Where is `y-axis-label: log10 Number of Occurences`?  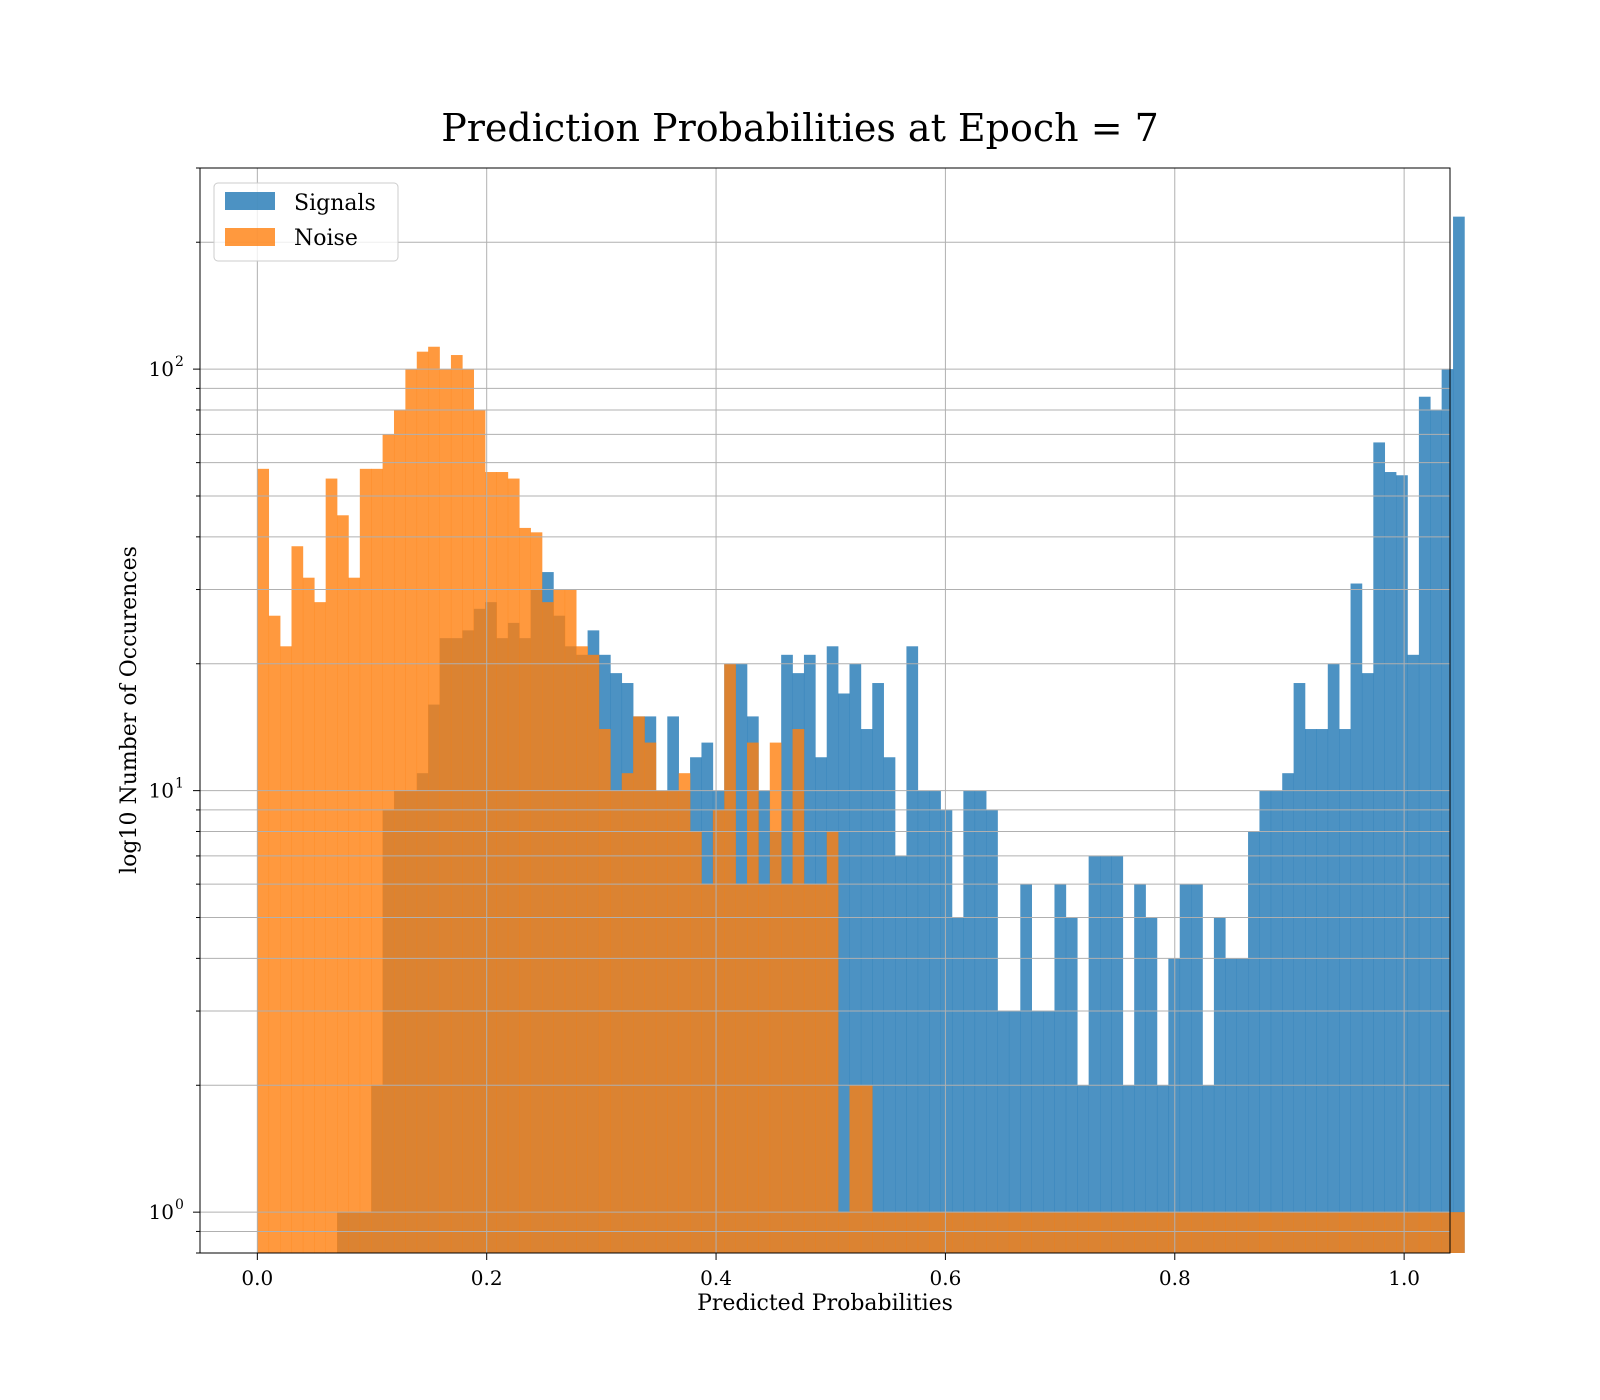 y-axis-label: log10 Number of Occurences is located at coordinates (129, 710).